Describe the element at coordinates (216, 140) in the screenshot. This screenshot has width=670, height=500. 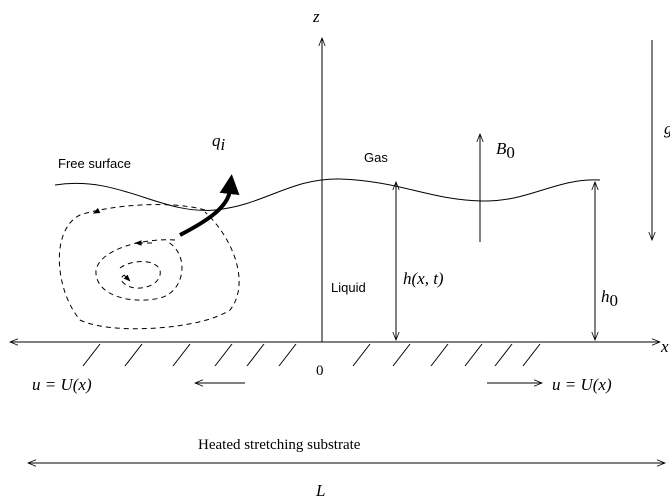
I see `q-base: q` at that location.